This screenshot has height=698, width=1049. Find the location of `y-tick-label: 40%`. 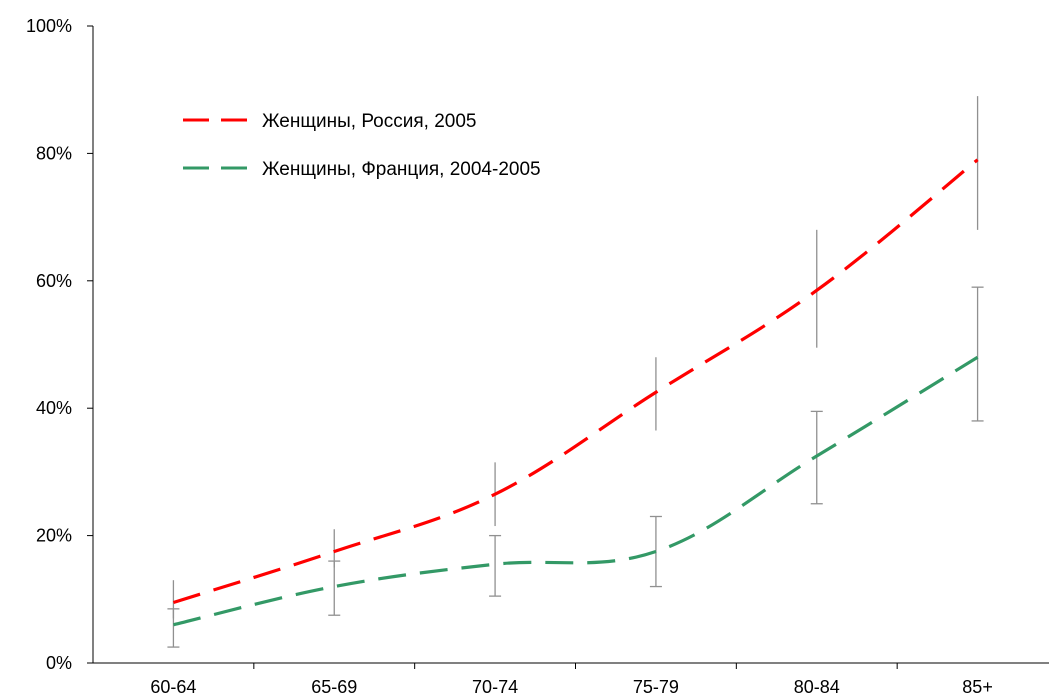

y-tick-label: 40% is located at coordinates (54, 408).